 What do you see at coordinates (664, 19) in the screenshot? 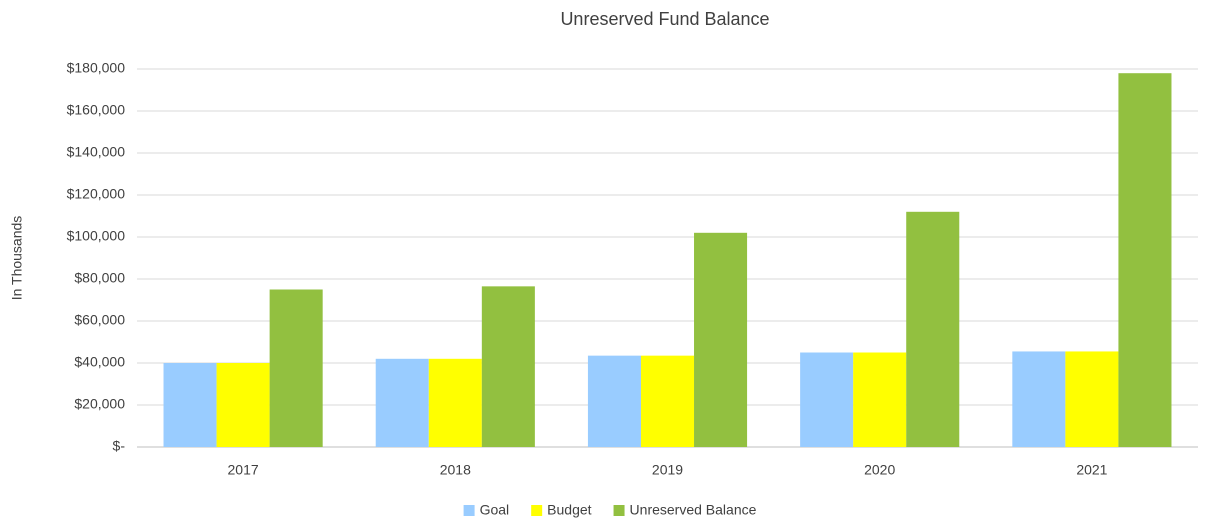
I see `chart-title: Unreserved Fund Balance` at bounding box center [664, 19].